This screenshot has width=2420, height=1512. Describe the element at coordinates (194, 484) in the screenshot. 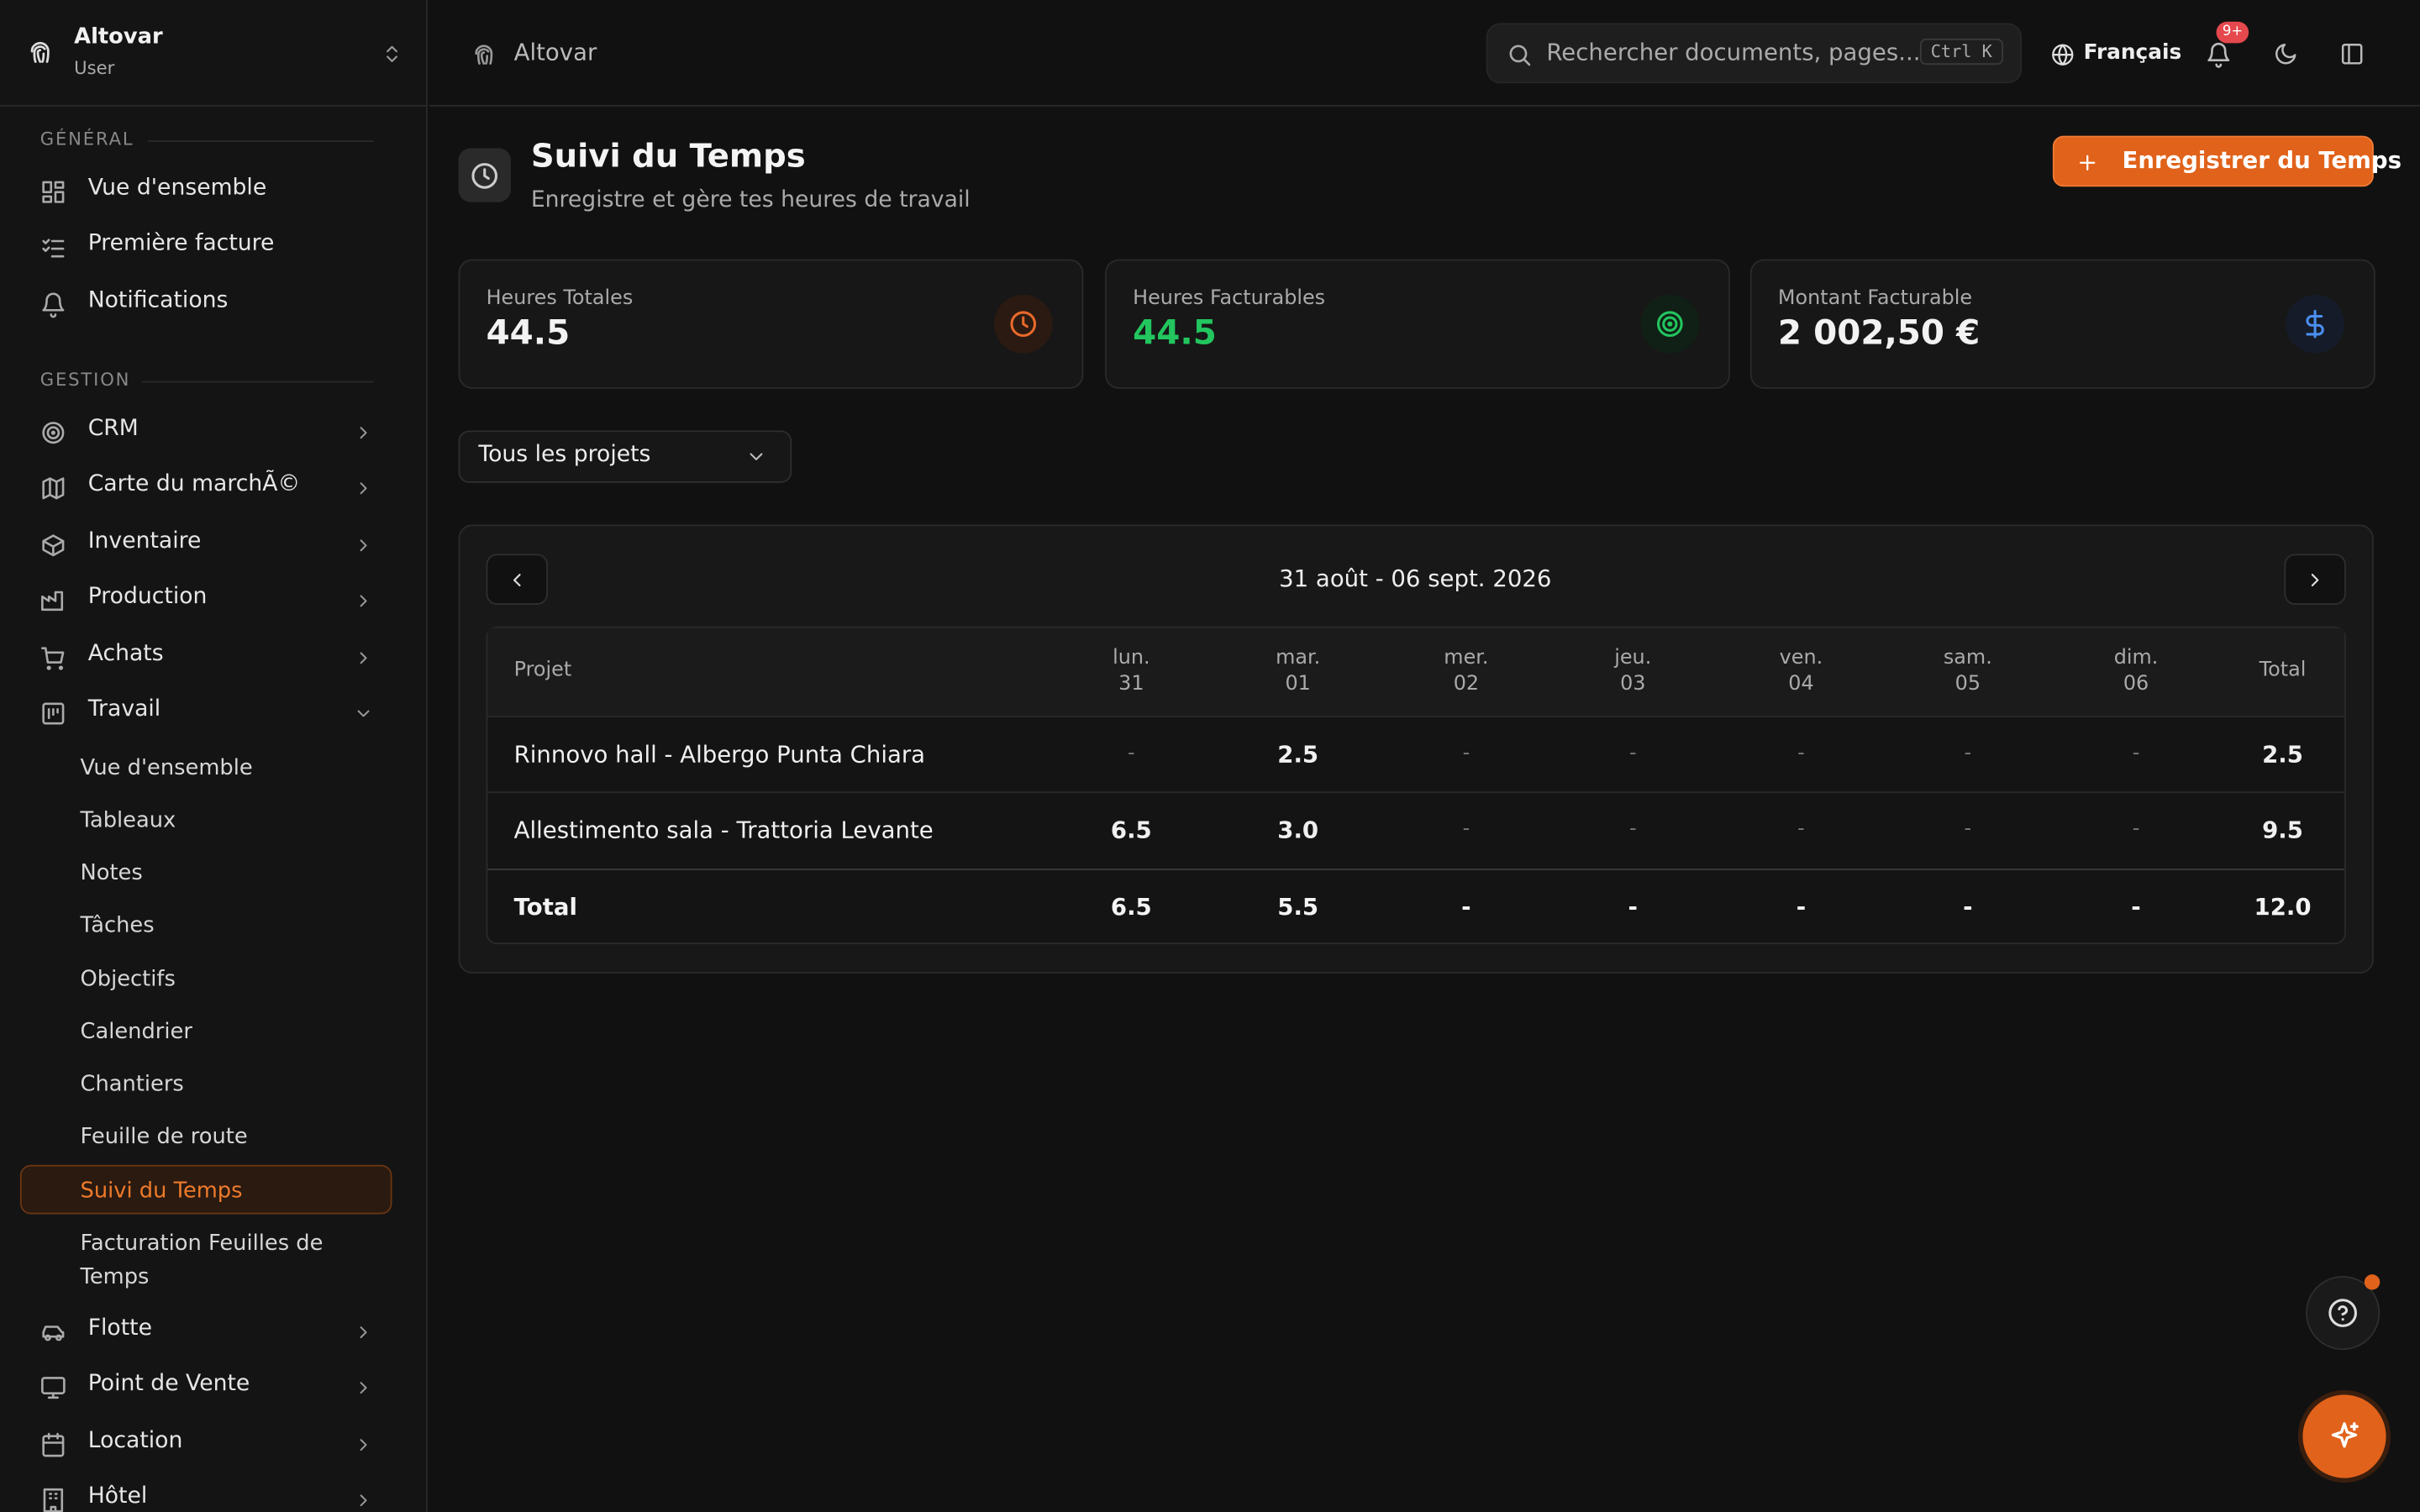

I see `nav-item: Carte du marchÃ©` at that location.